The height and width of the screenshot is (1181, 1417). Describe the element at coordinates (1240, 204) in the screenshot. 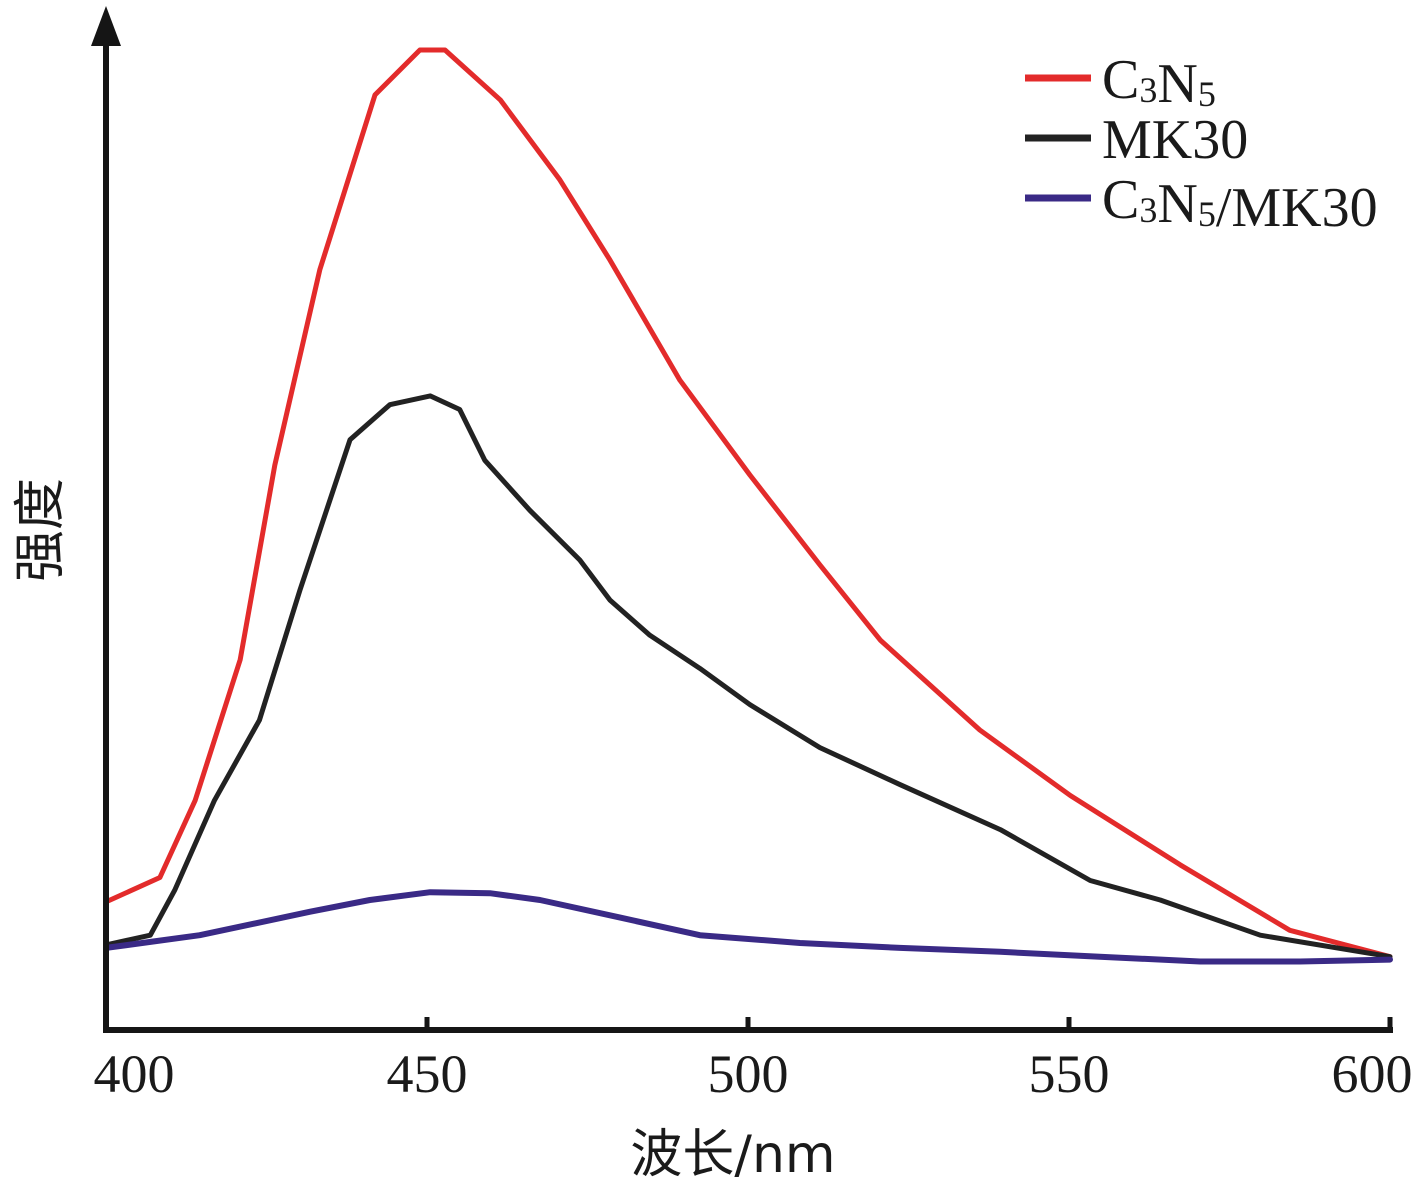

I see `legend-label: C3N5/MK30` at that location.